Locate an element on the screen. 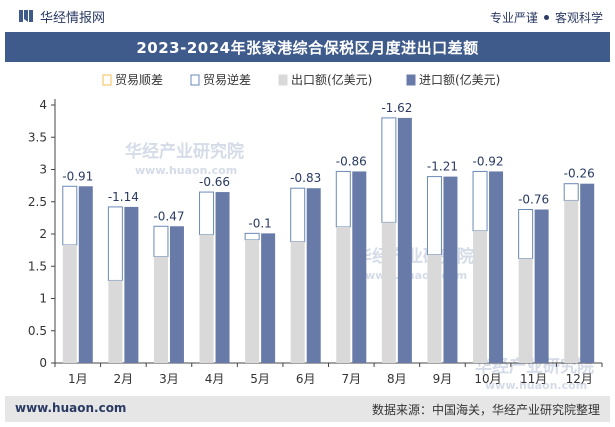  month-group: -0.47 is located at coordinates (168, 286).